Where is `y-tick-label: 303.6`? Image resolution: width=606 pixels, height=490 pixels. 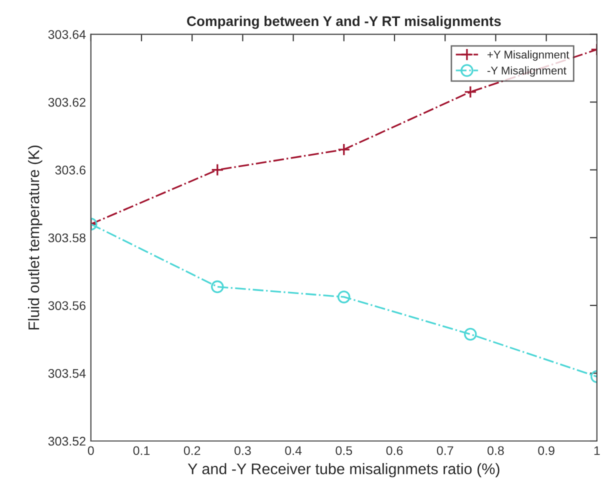
y-tick-label: 303.6 is located at coordinates (70, 170).